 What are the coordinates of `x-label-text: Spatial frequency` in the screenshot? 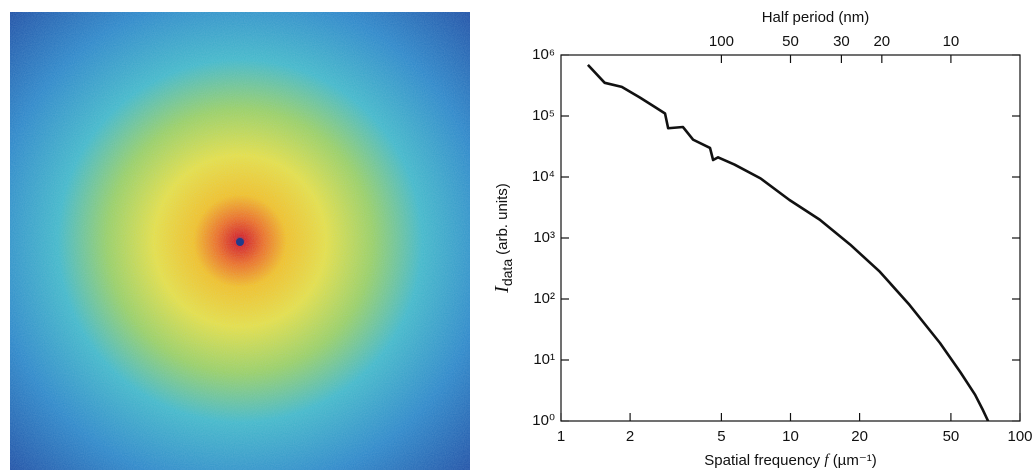 It's located at (762, 460).